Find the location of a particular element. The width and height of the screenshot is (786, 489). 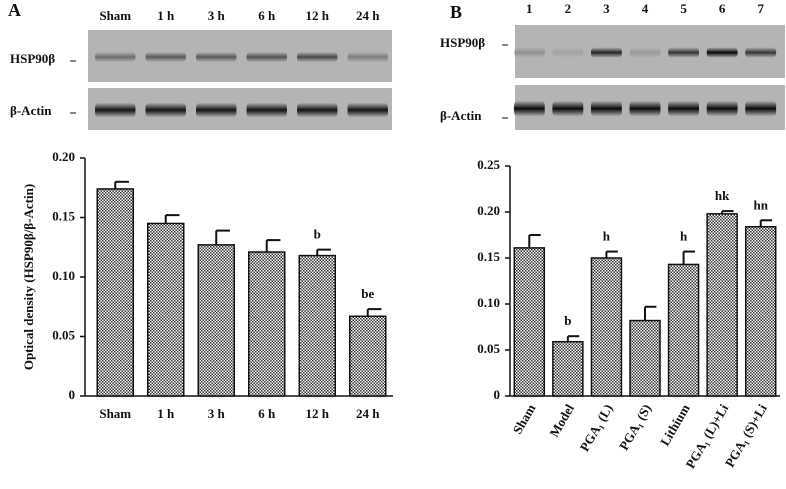

x-tick-label: 12 h is located at coordinates (318, 413).